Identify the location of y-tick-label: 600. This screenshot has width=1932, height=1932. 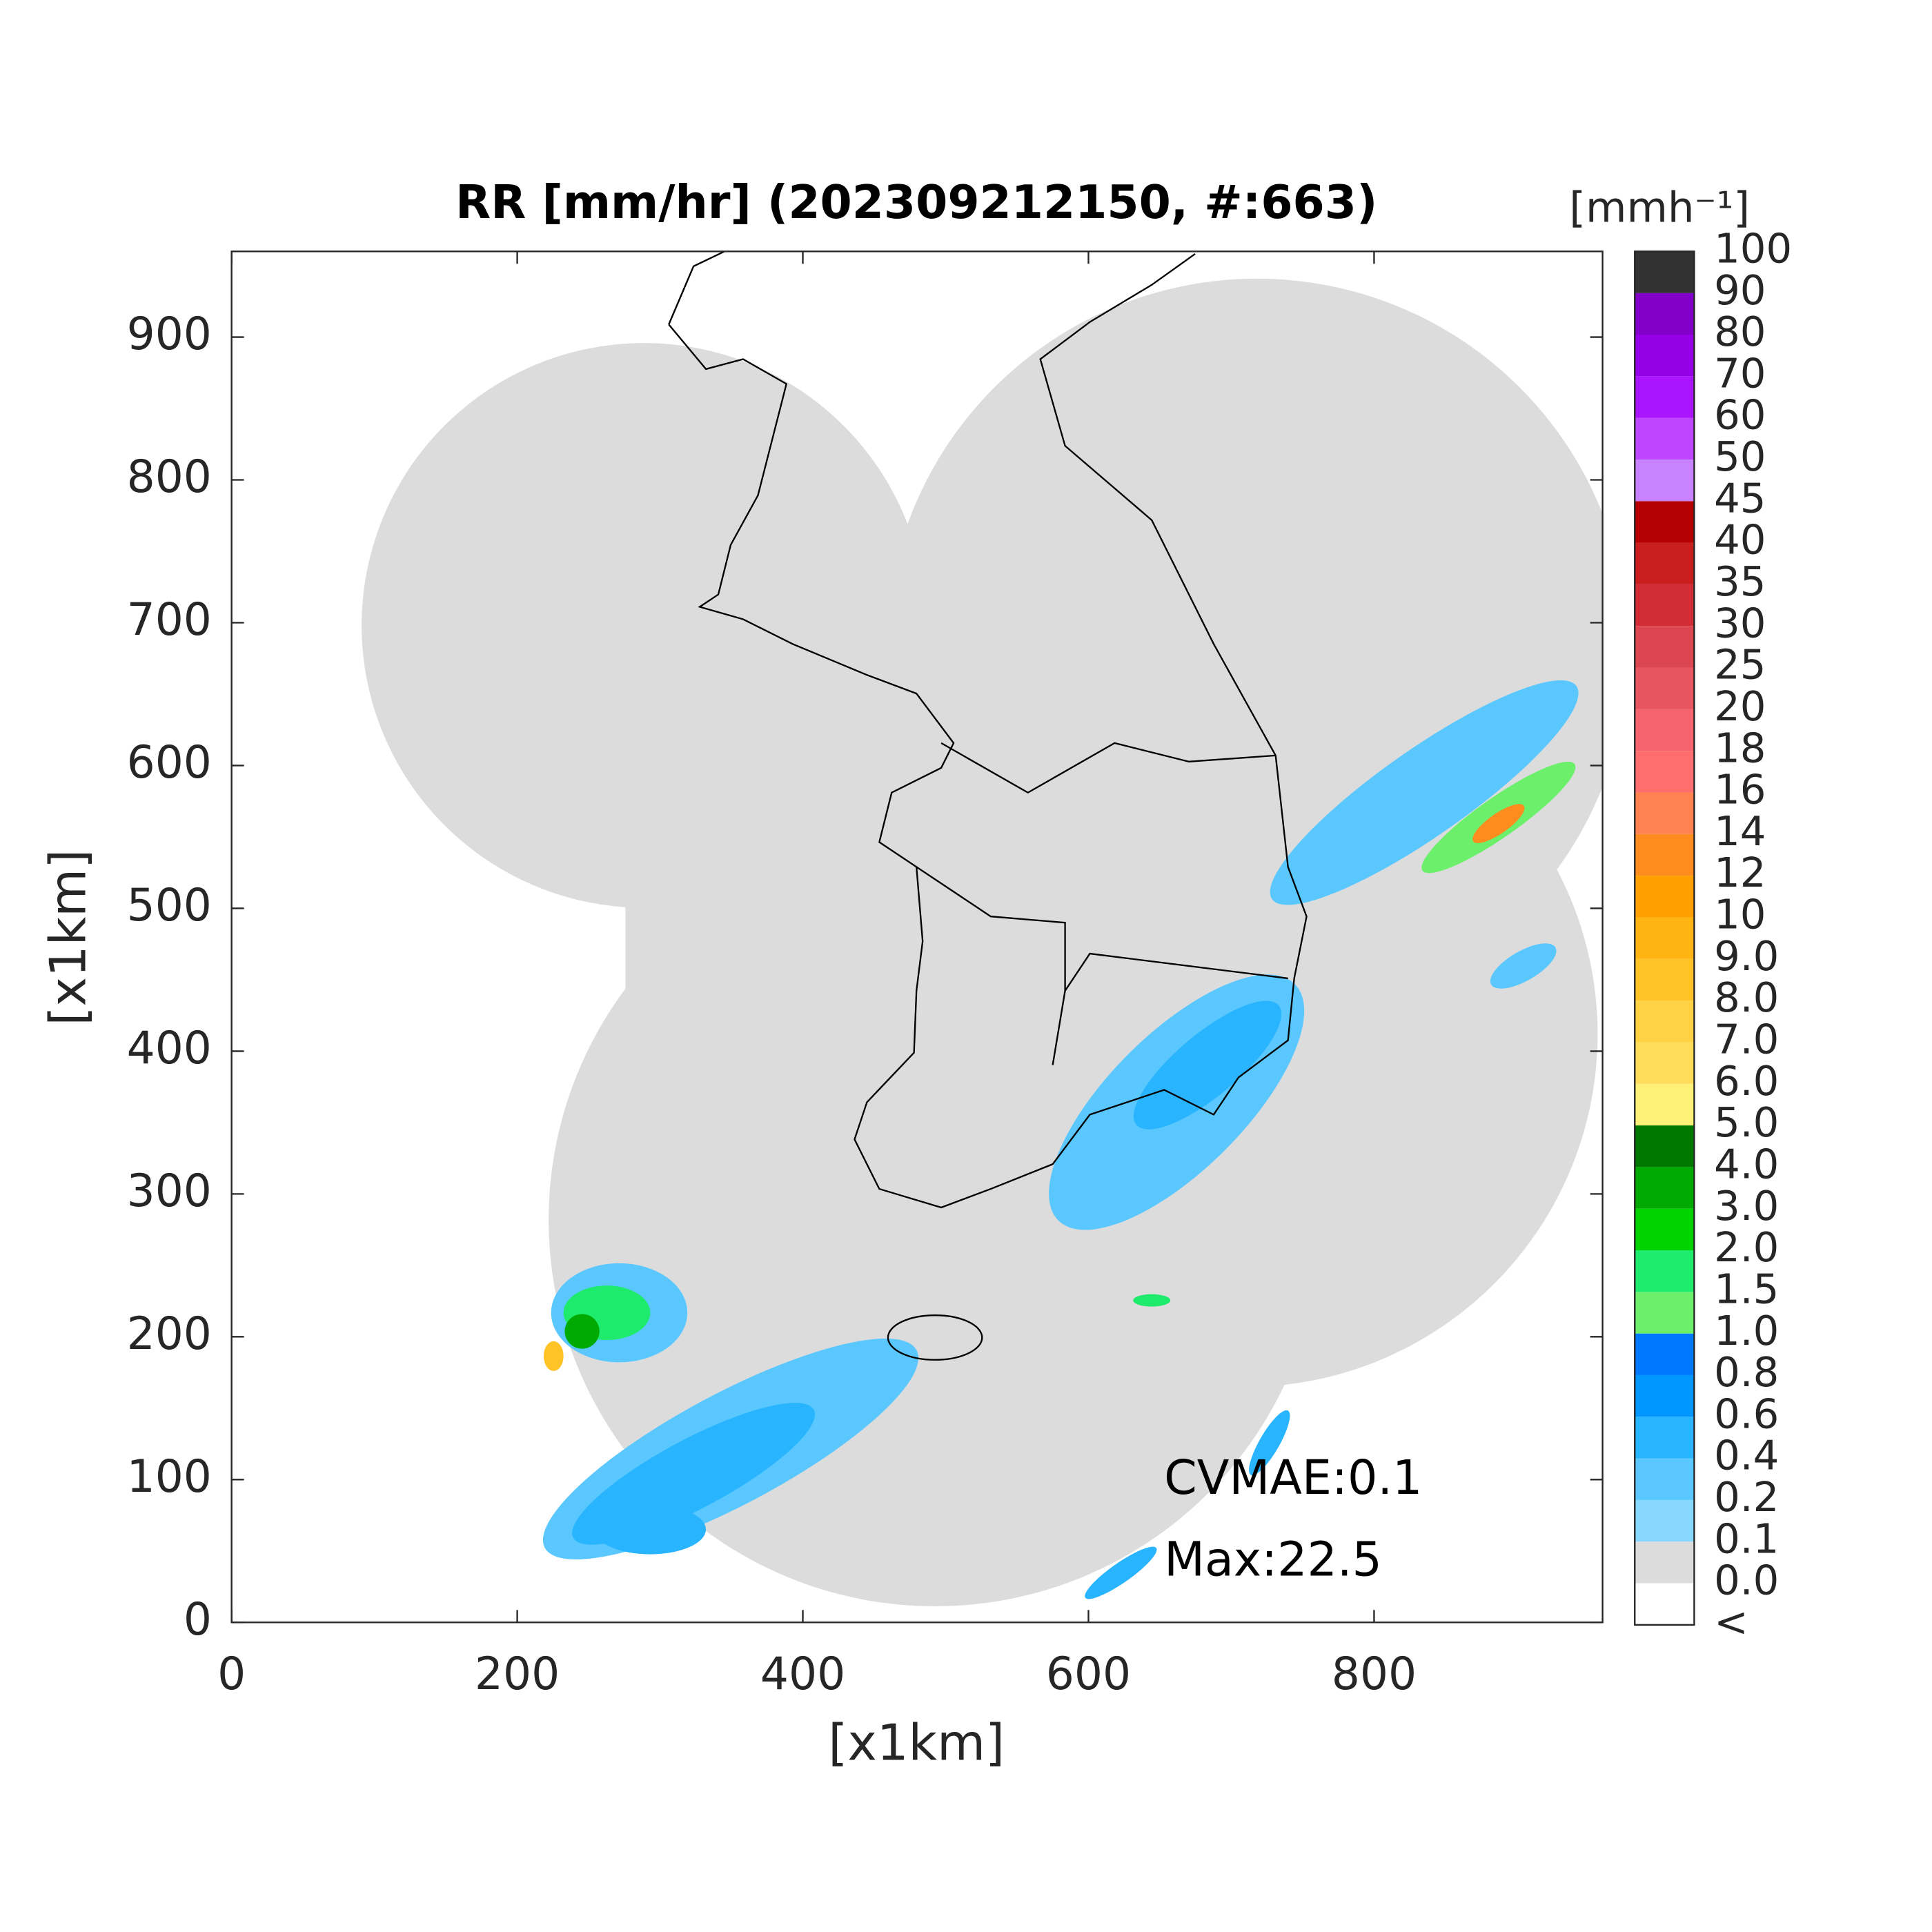
(169, 763).